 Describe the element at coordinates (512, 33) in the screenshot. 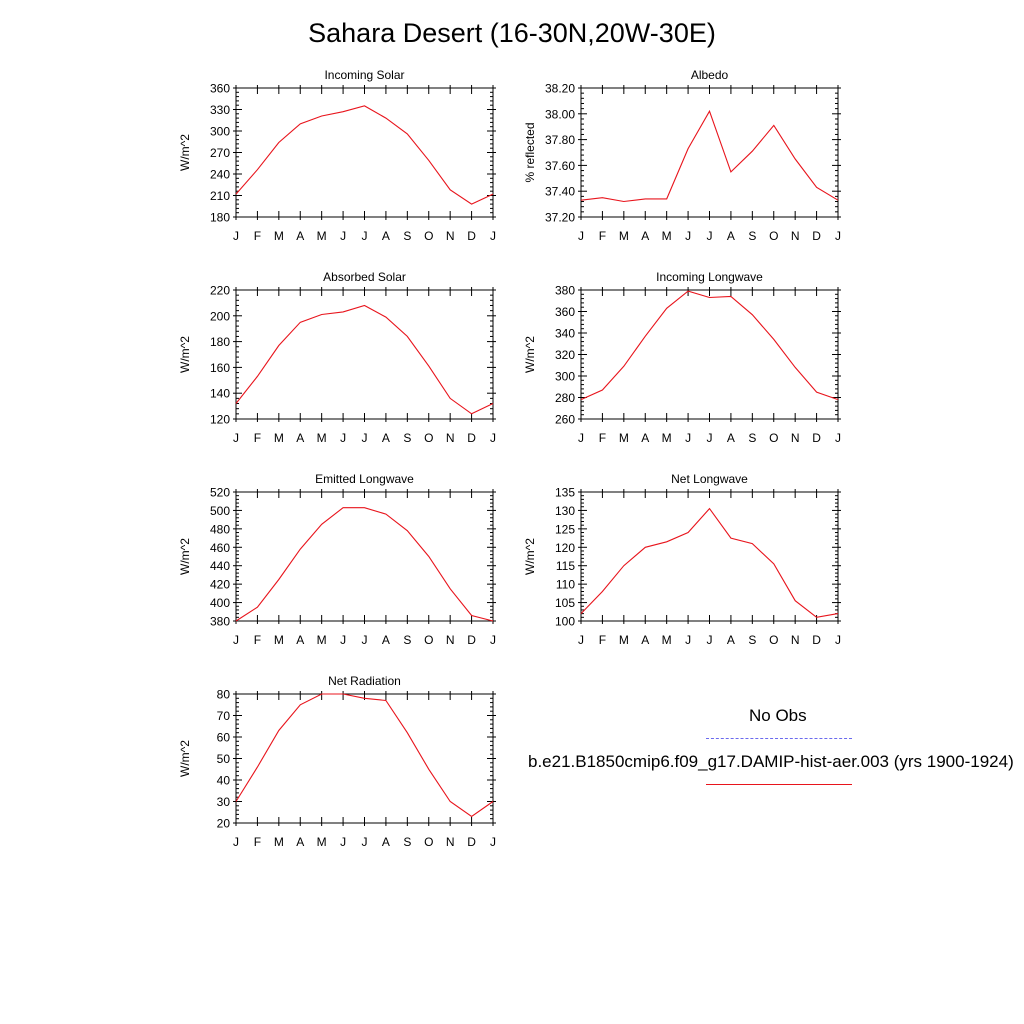

I see `page-title: Sahara Desert (16-30N,20W-30E)` at that location.